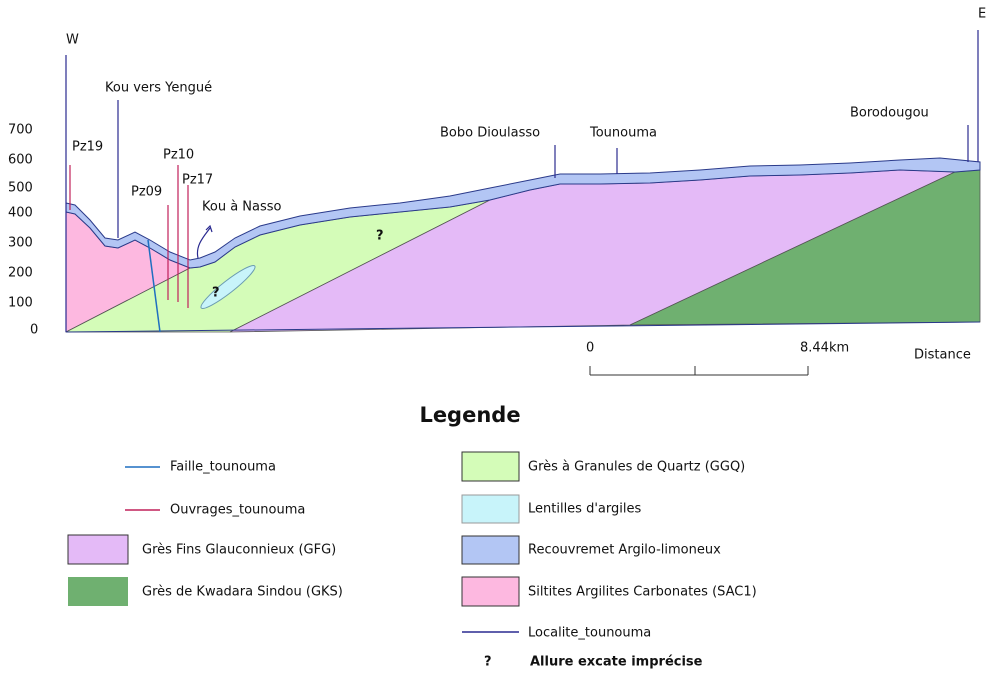  What do you see at coordinates (584, 509) in the screenshot?
I see `legend-label: Lentilles d'argiles` at bounding box center [584, 509].